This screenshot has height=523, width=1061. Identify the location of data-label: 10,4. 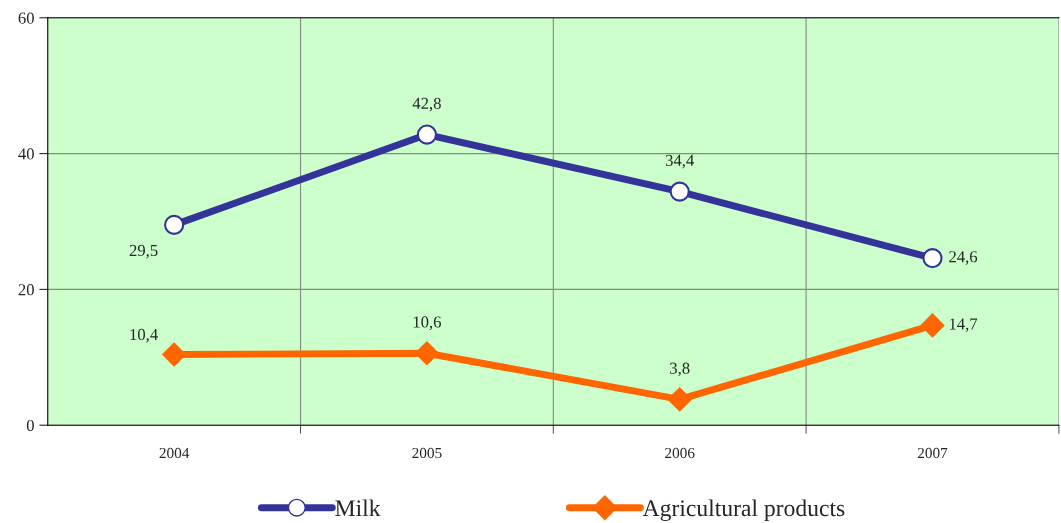
(144, 335).